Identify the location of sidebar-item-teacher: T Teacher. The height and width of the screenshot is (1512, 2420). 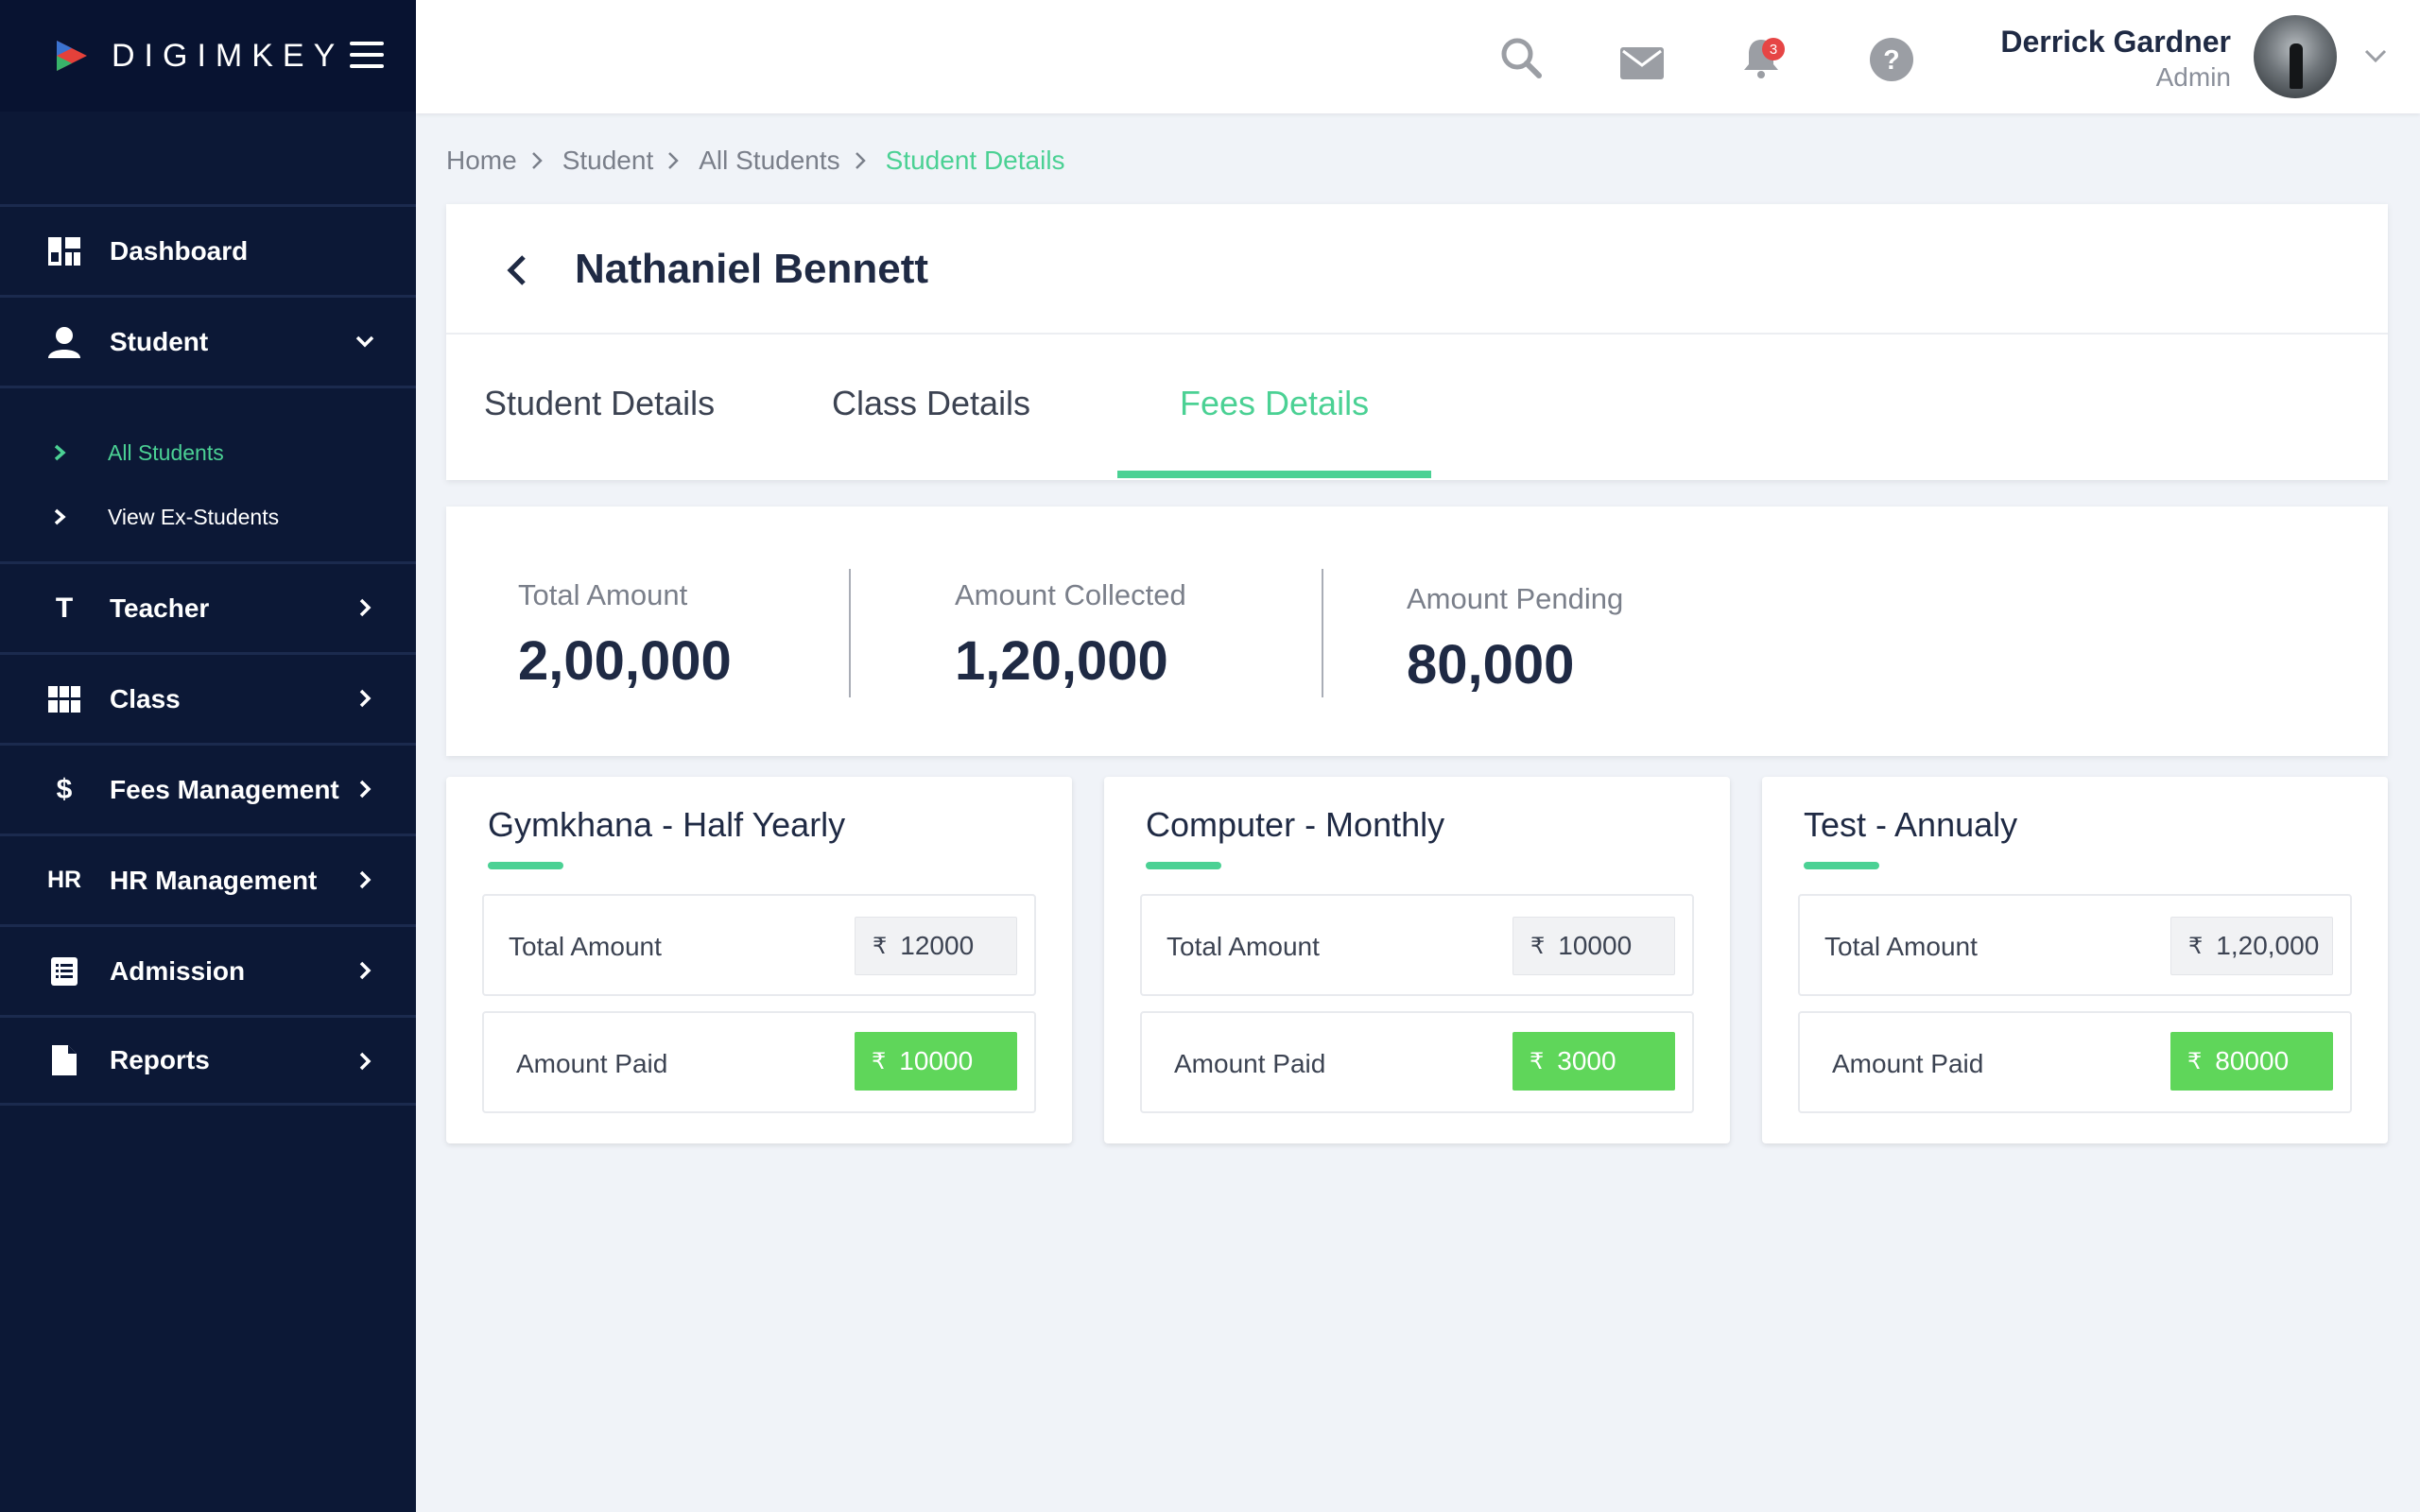
(208, 606).